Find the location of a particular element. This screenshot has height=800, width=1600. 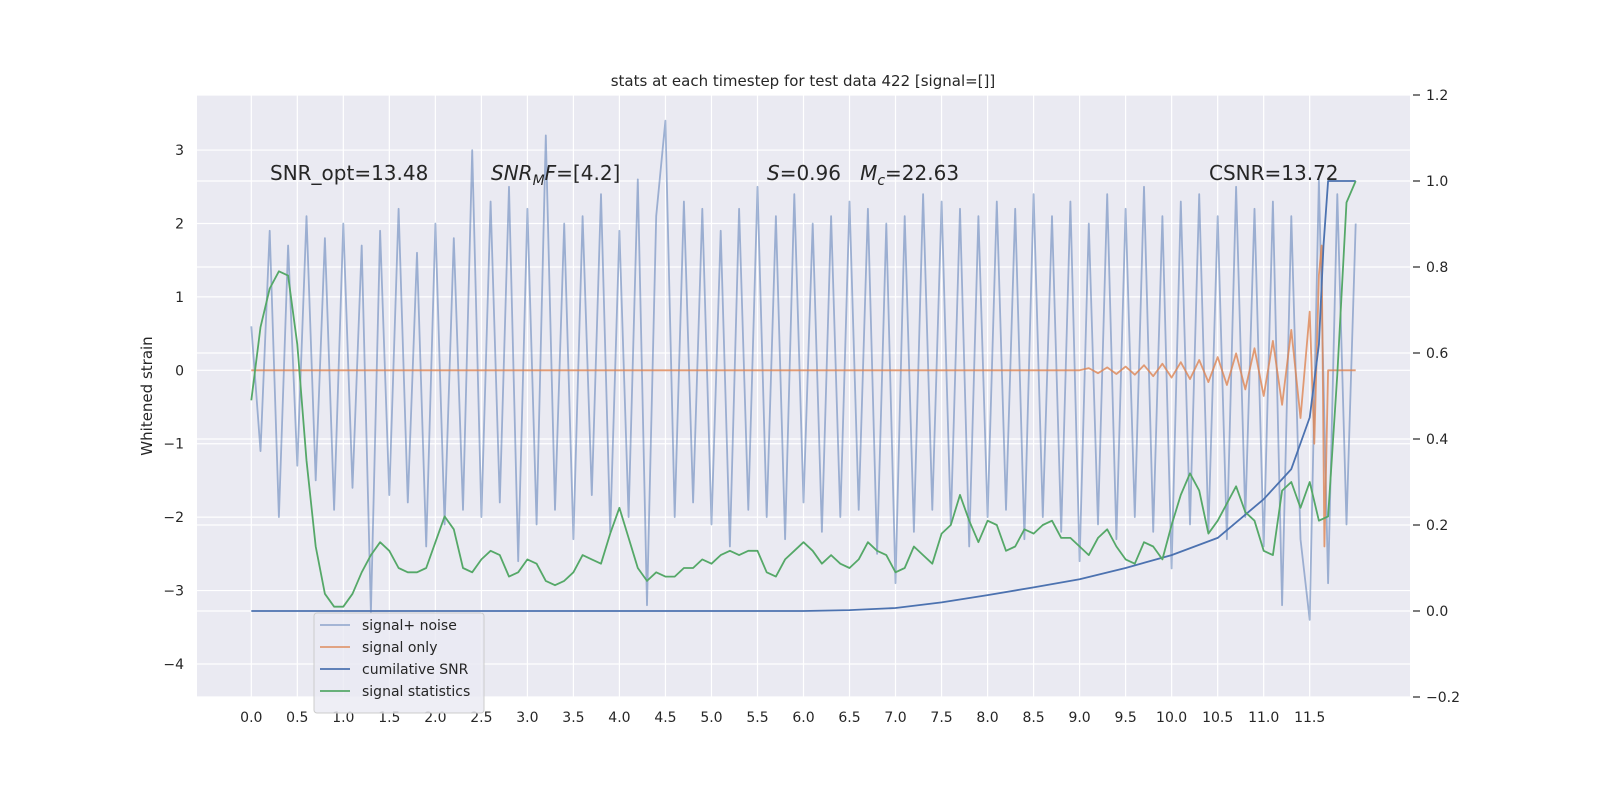

y2-tick-label: 1.2 is located at coordinates (1437, 96).